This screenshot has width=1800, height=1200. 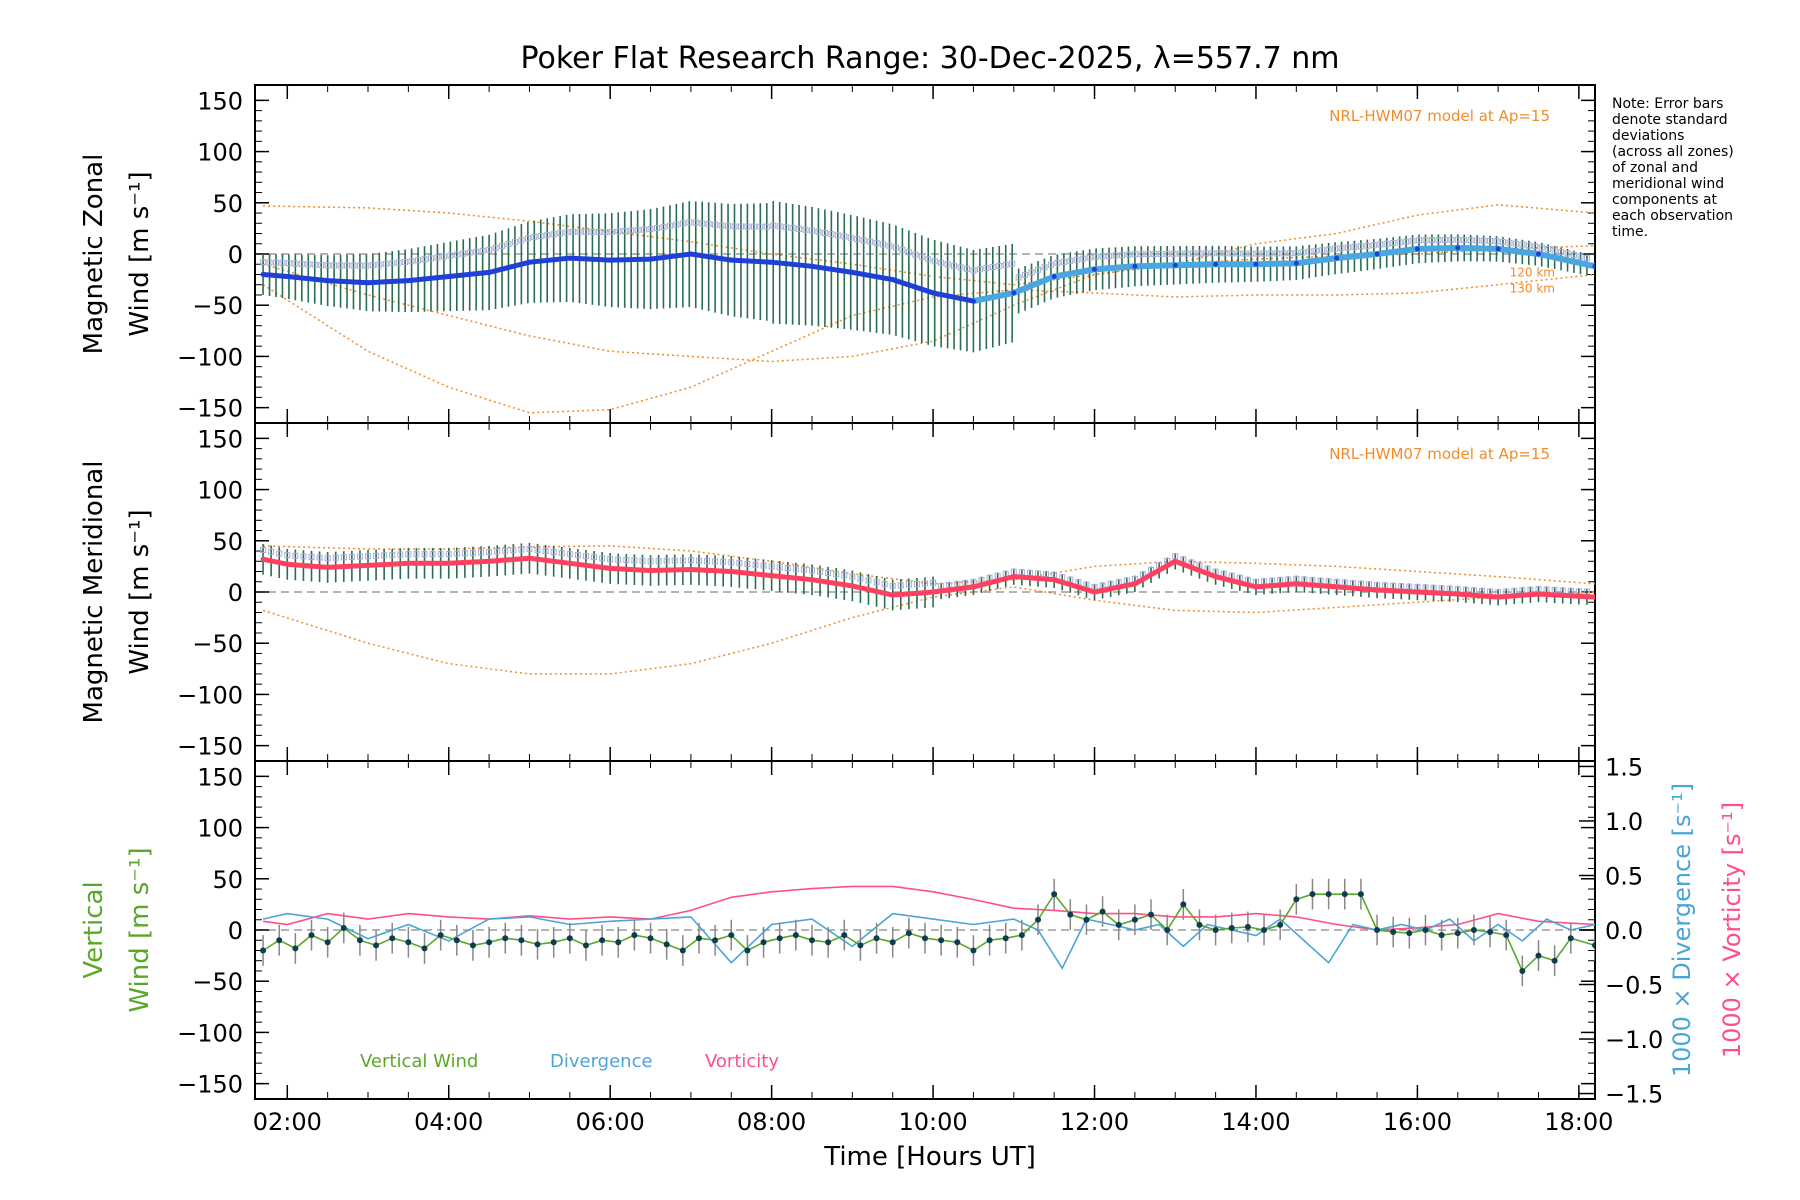 What do you see at coordinates (1665, 200) in the screenshot?
I see `note-line: components at` at bounding box center [1665, 200].